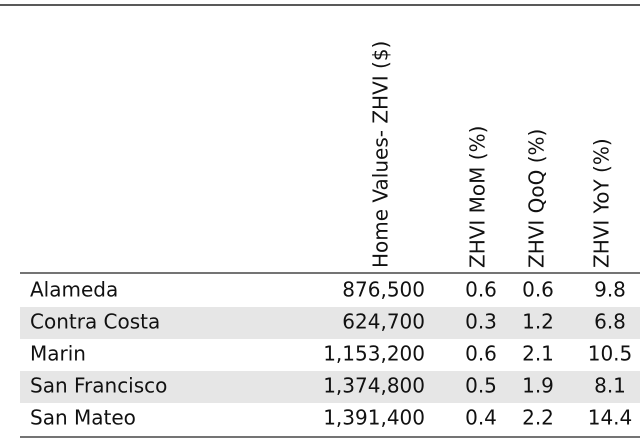 This screenshot has height=446, width=640. I want to click on cell: 0.5, so click(481, 386).